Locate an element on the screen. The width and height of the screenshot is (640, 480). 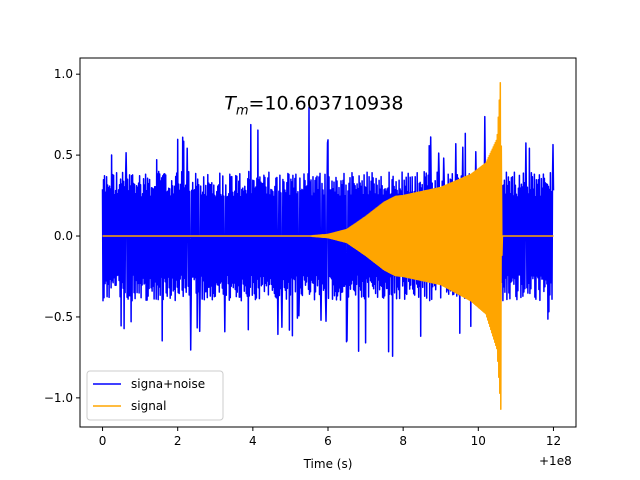
y-tick-label: −1.0 is located at coordinates (58, 398).